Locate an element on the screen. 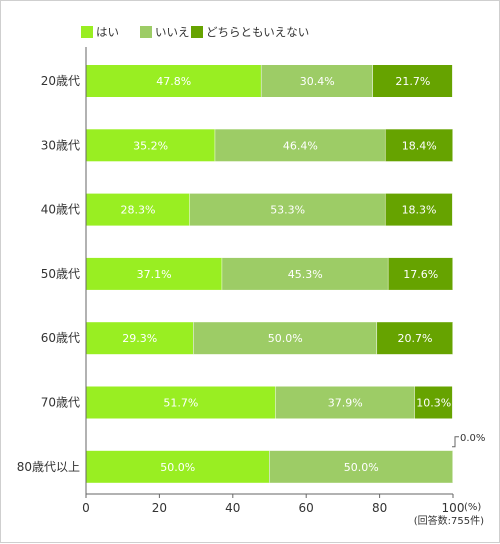  category-label: 60歳代 is located at coordinates (60, 338).